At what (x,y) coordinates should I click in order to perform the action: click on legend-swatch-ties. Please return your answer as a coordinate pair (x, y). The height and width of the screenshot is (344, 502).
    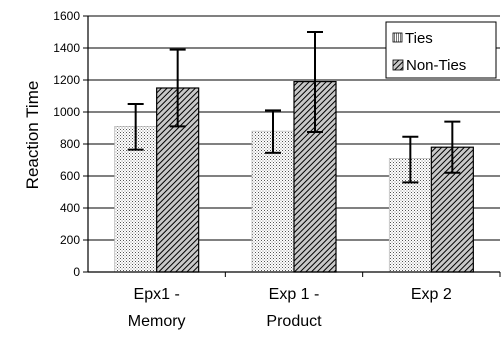
    Looking at the image, I should click on (397, 37).